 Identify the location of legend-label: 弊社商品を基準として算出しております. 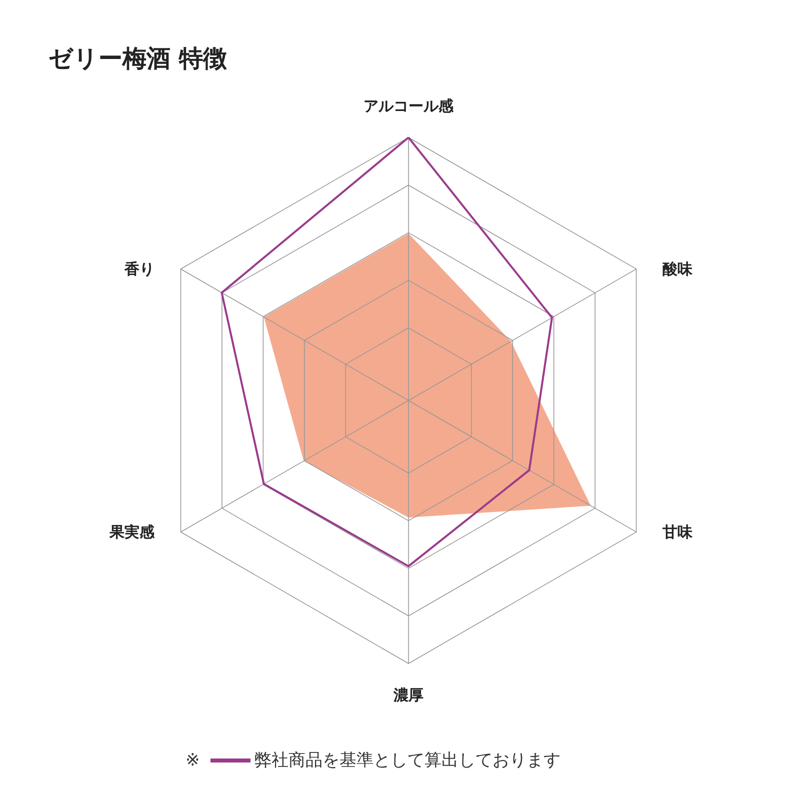
(407, 760).